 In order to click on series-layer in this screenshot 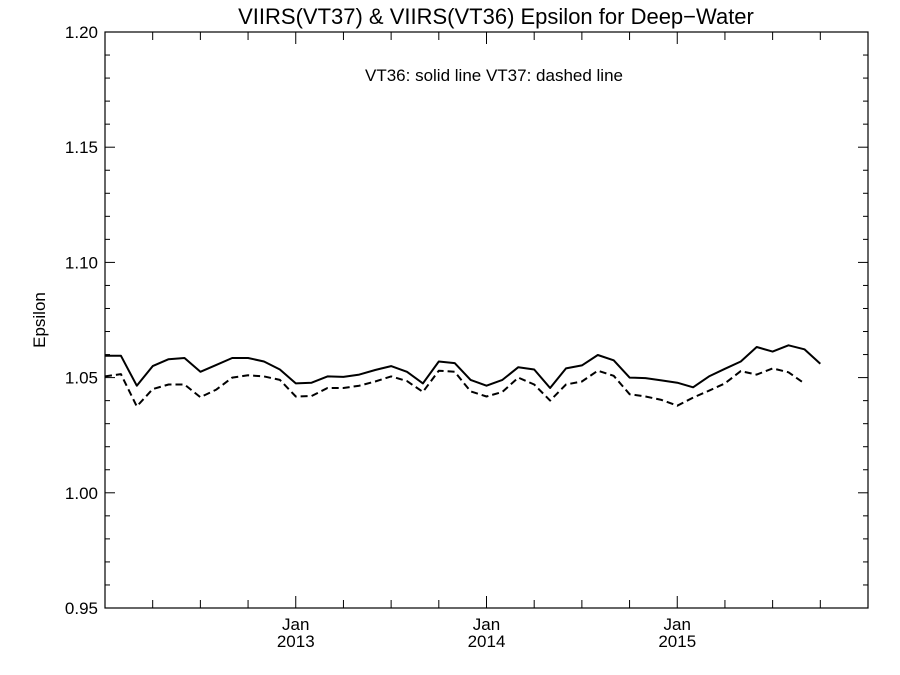, I will do `click(462, 376)`.